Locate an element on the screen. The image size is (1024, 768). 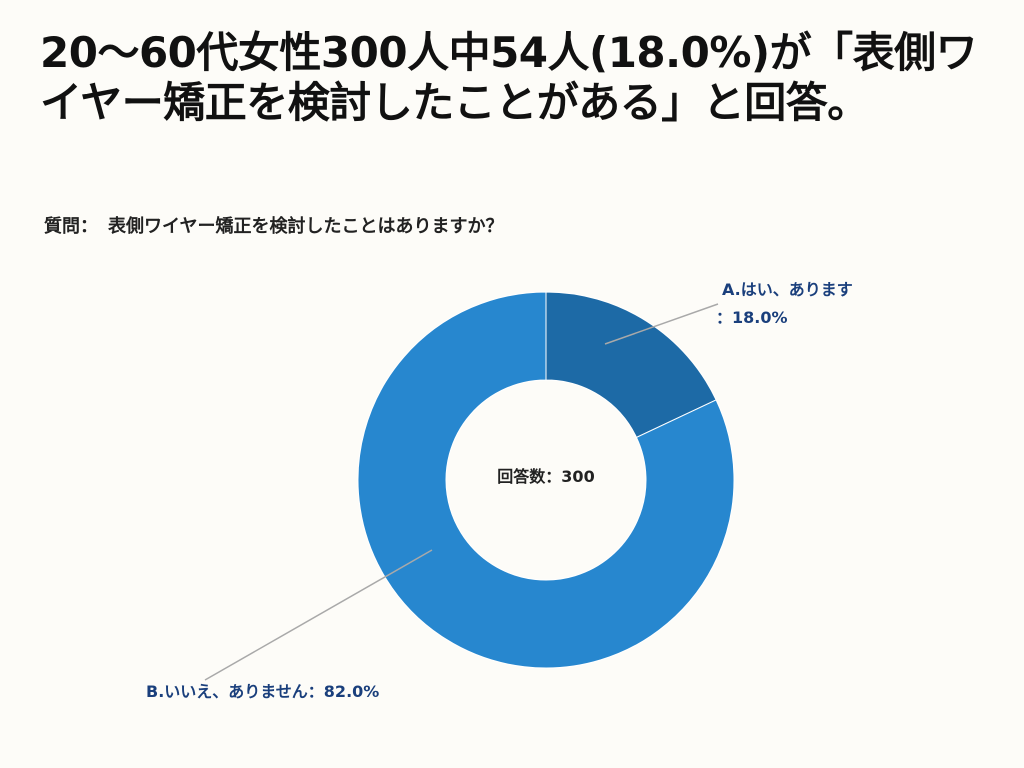
data-label-yes-value: ：18.0% is located at coordinates (752, 317).